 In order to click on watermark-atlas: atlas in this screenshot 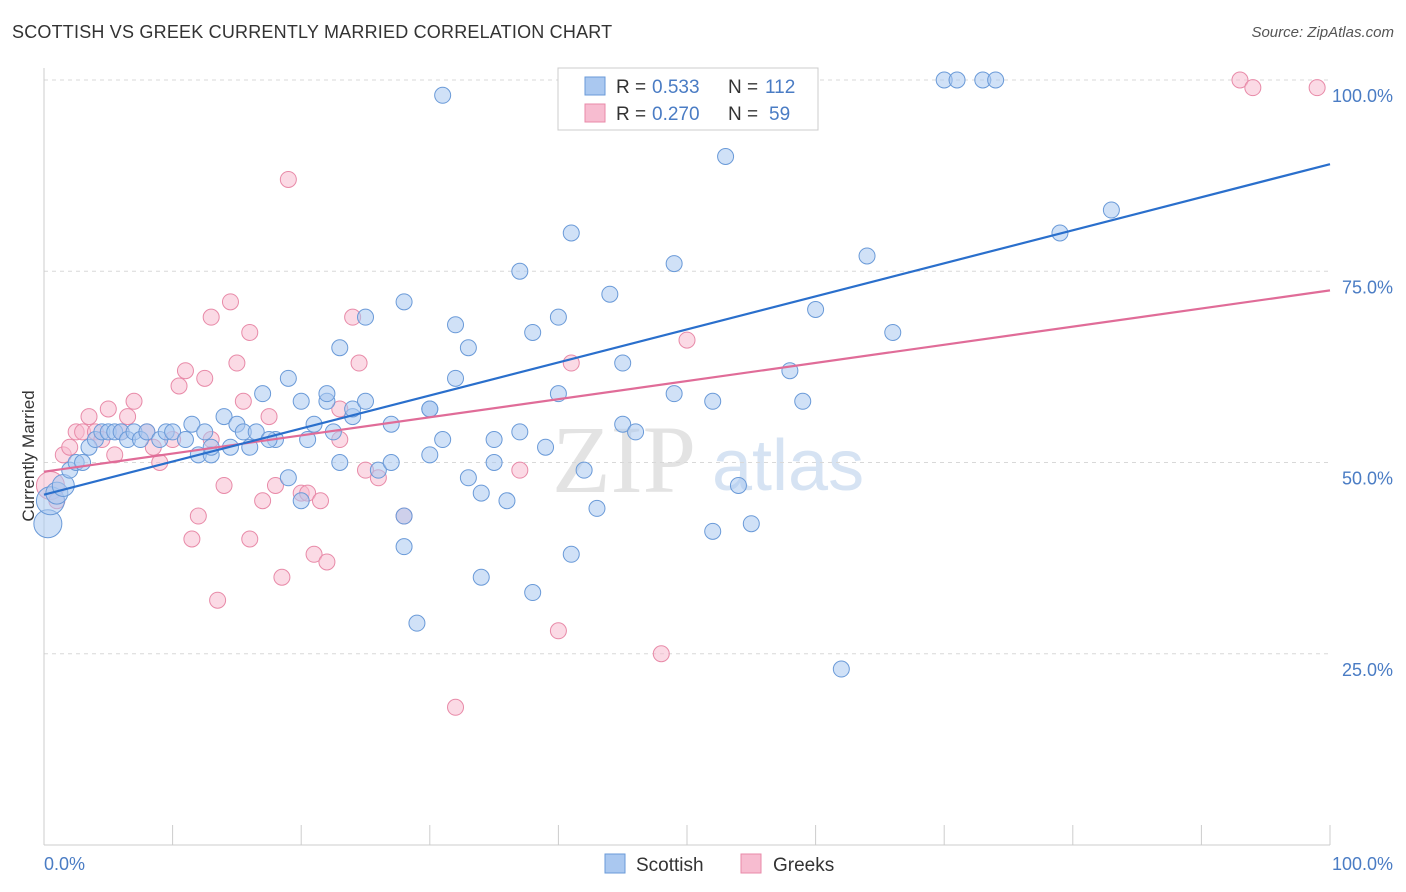, I will do `click(788, 466)`.